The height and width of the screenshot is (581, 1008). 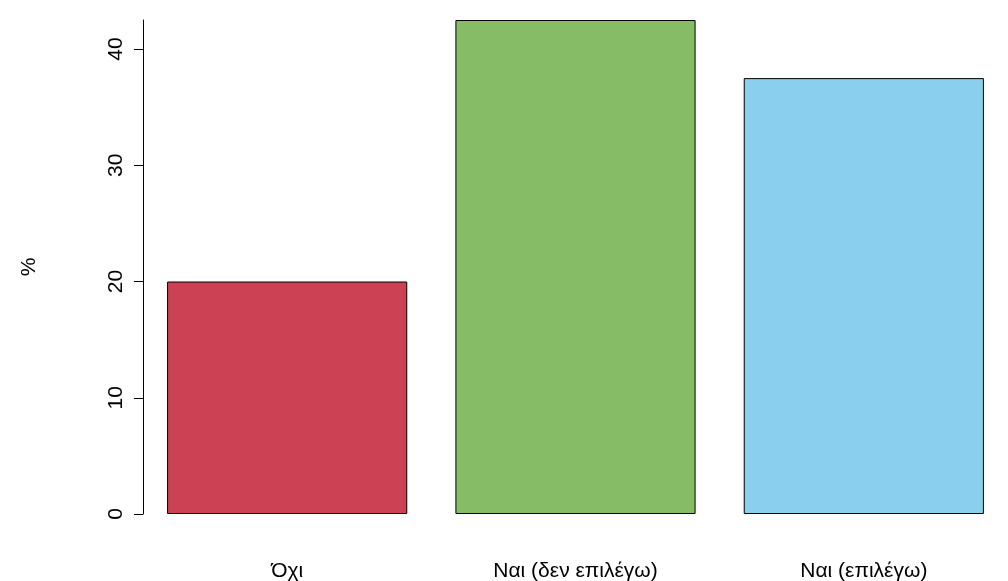 I want to click on y-tick-label: 0, so click(x=114, y=514).